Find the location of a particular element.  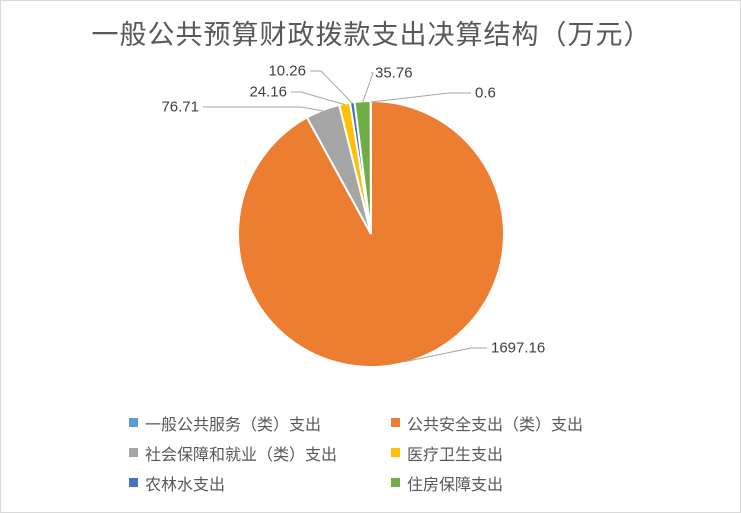

legend-item-agriculture: 农林水支出 is located at coordinates (260, 483).